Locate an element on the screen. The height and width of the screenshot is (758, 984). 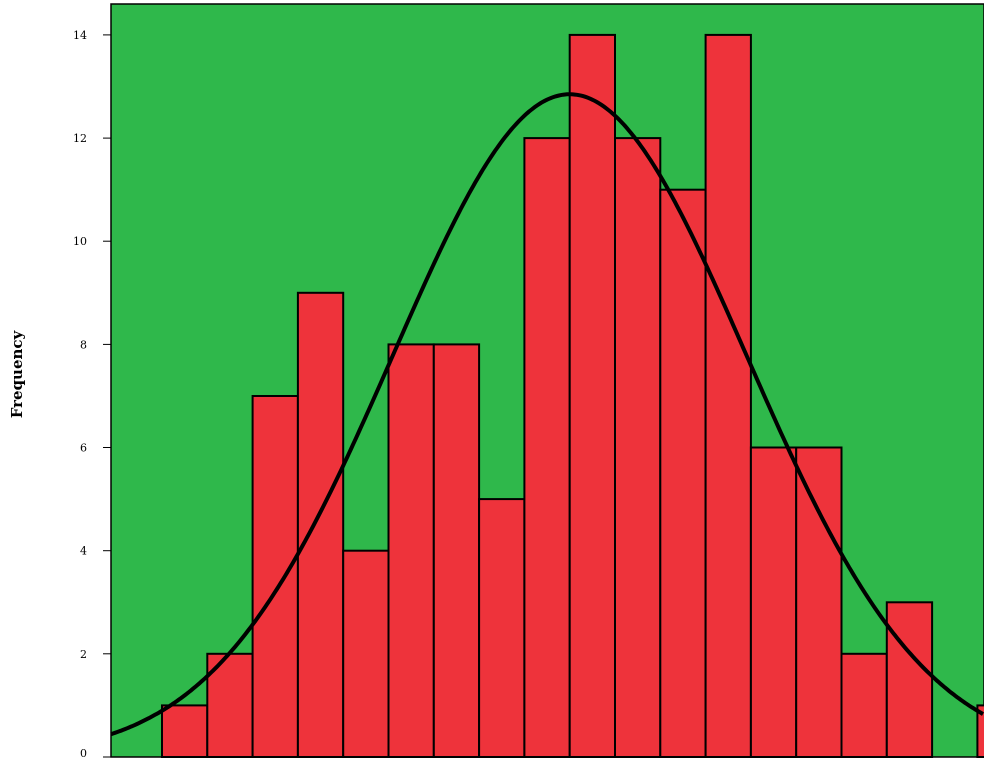
y-tick-label: 14 is located at coordinates (80, 35).